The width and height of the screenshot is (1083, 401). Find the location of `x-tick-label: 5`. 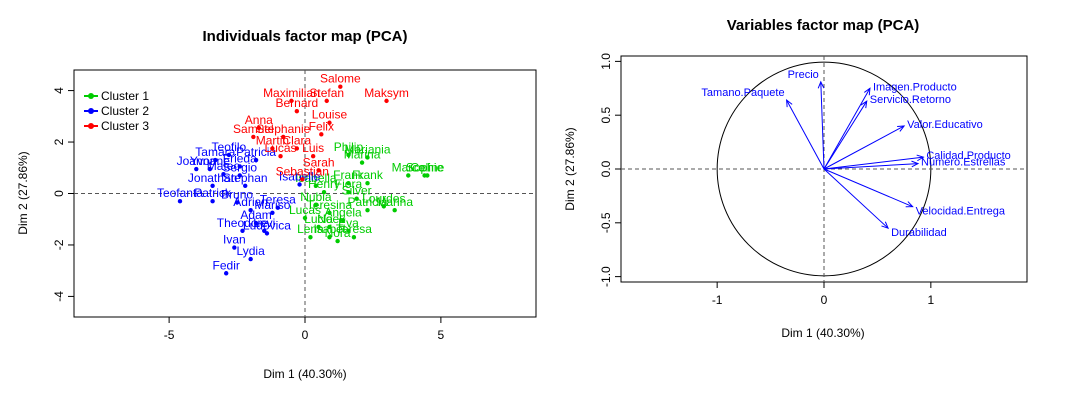

x-tick-label: 5 is located at coordinates (441, 335).